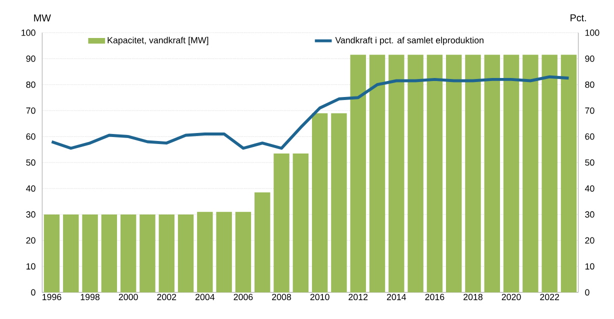  Describe the element at coordinates (587, 292) in the screenshot. I see `y2-tick-label: 0` at that location.